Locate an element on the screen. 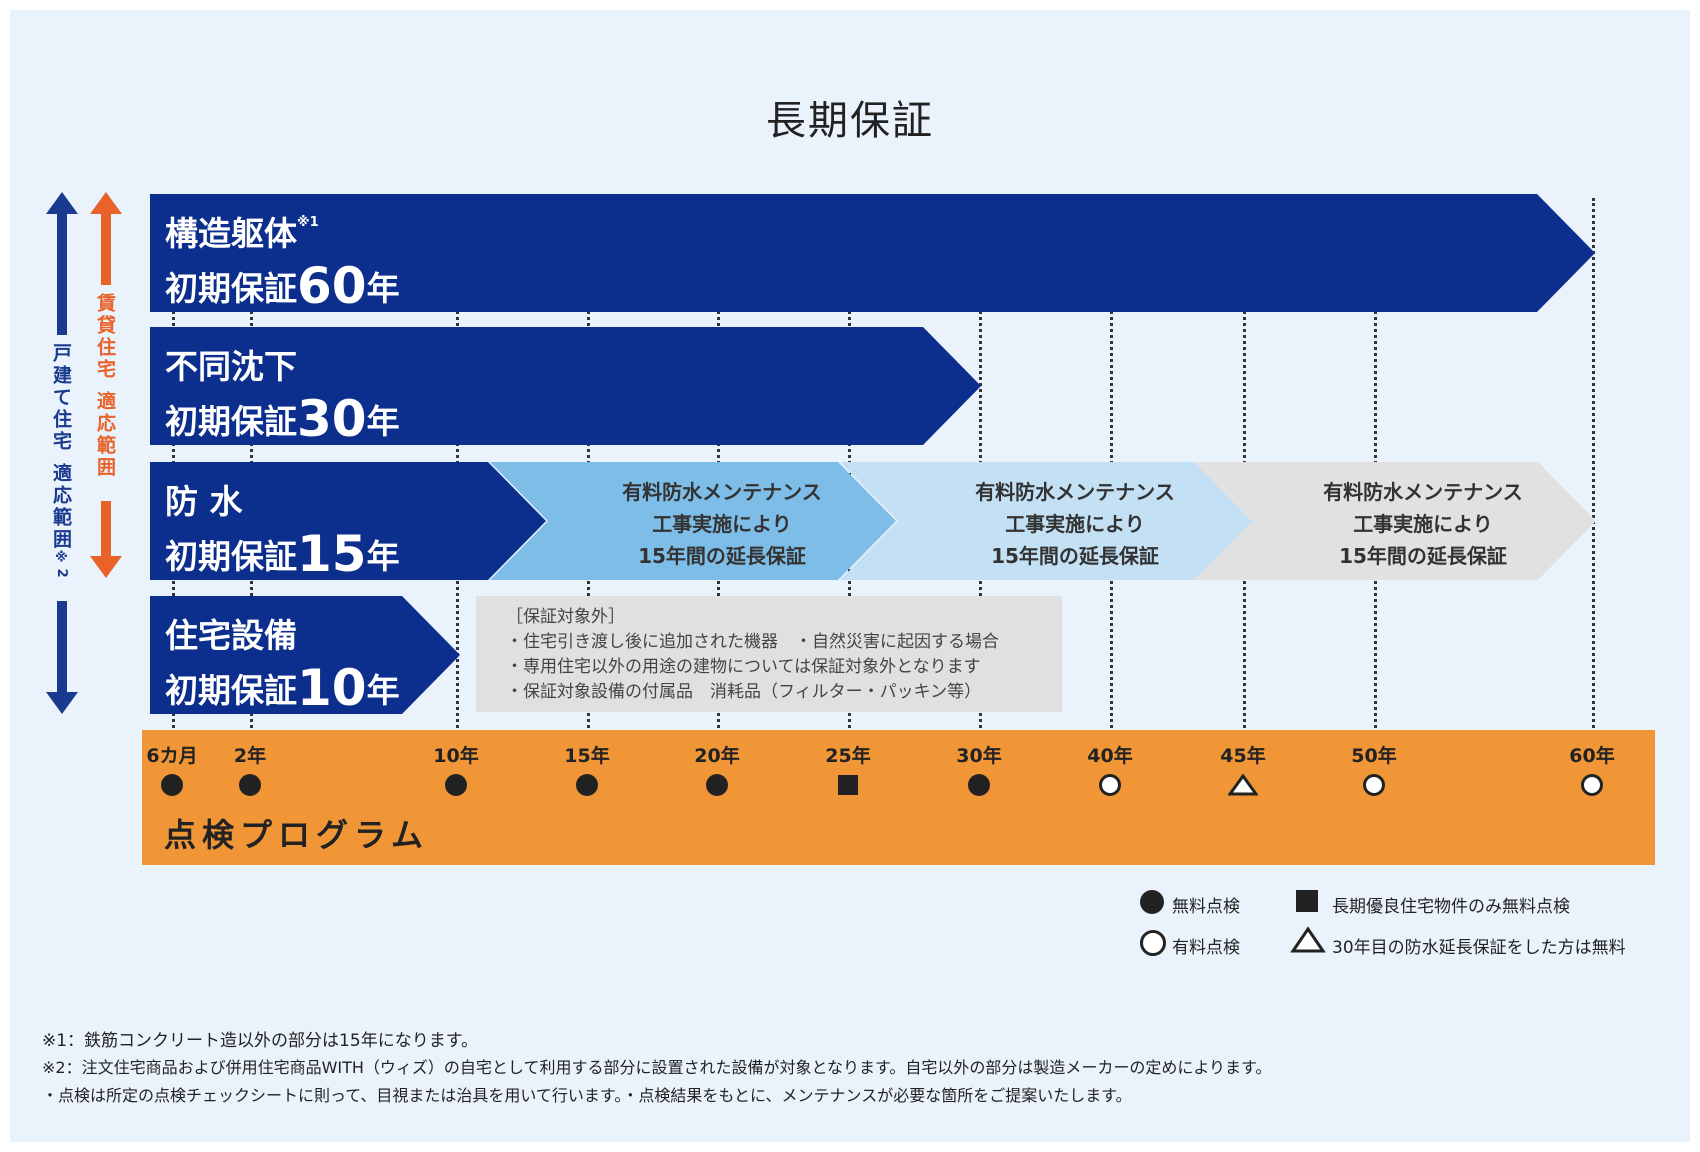  tick-label-6months: 6カ月 is located at coordinates (172, 756).